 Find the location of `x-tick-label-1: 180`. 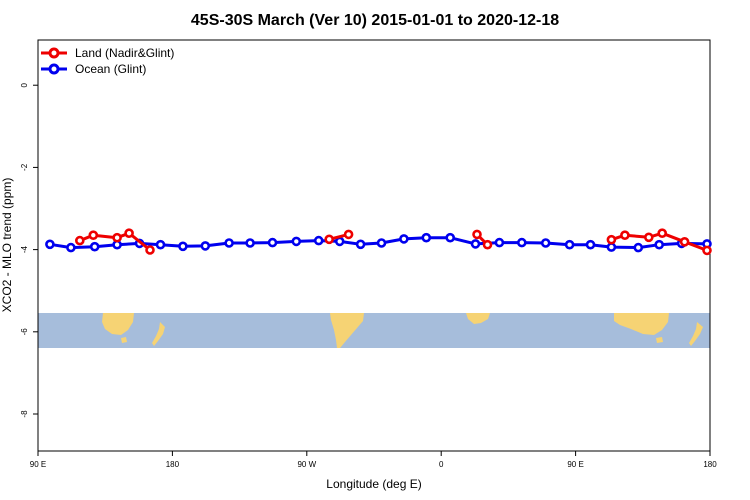

x-tick-label-1: 180 is located at coordinates (173, 464).